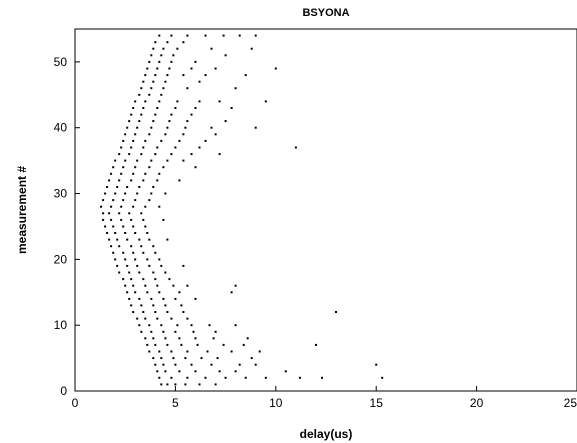  What do you see at coordinates (175, 403) in the screenshot?
I see `x-tick-label: 5` at bounding box center [175, 403].